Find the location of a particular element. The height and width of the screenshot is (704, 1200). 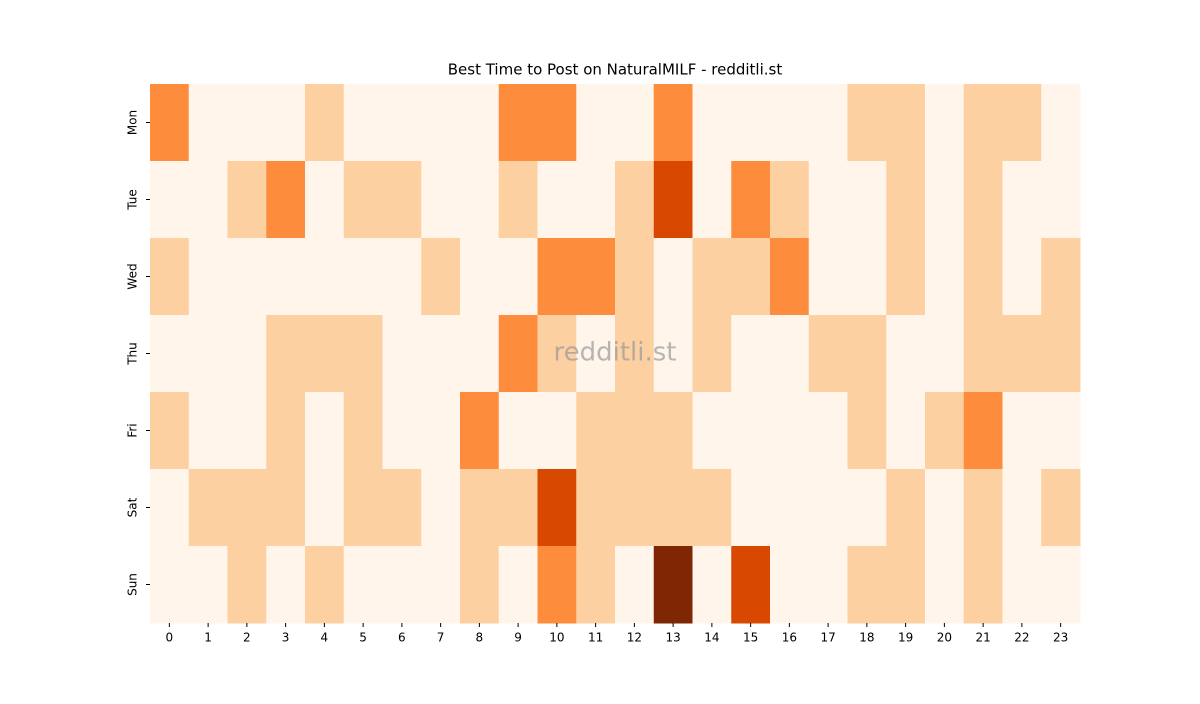

y-tick-label: Sat is located at coordinates (133, 507).